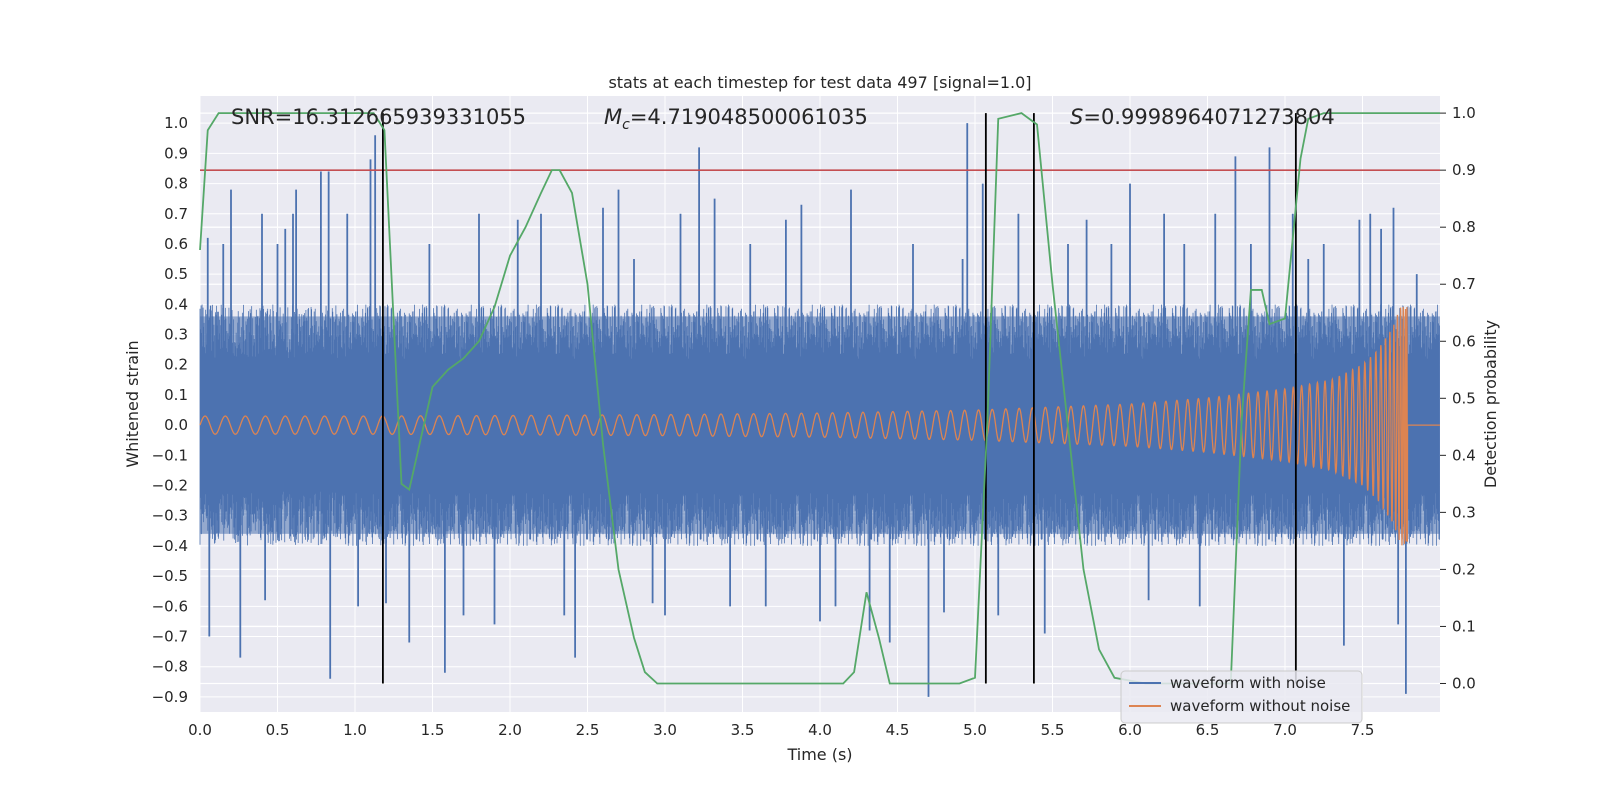  I want to click on y-tick-label: 0.3, so click(176, 335).